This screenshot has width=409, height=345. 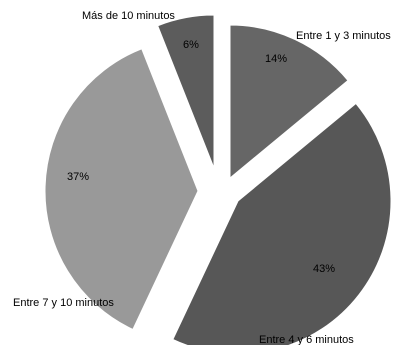 What do you see at coordinates (276, 59) in the screenshot?
I see `percent-label: 14%` at bounding box center [276, 59].